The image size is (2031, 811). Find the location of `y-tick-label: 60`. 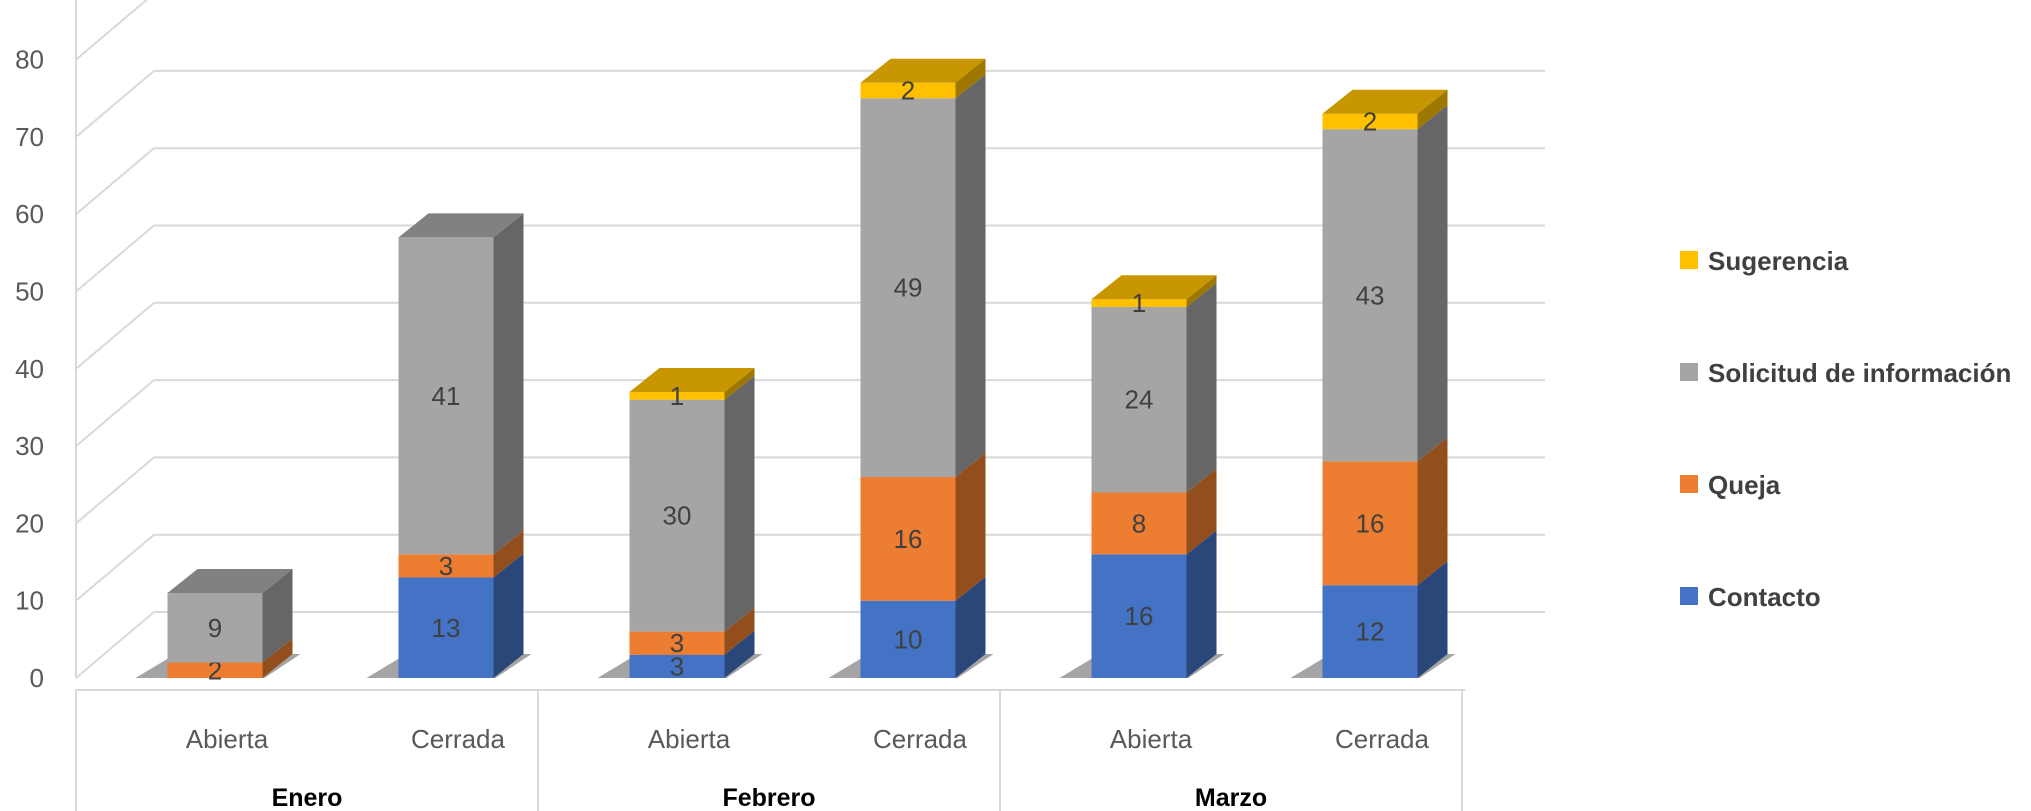

y-tick-label: 60 is located at coordinates (29, 214).